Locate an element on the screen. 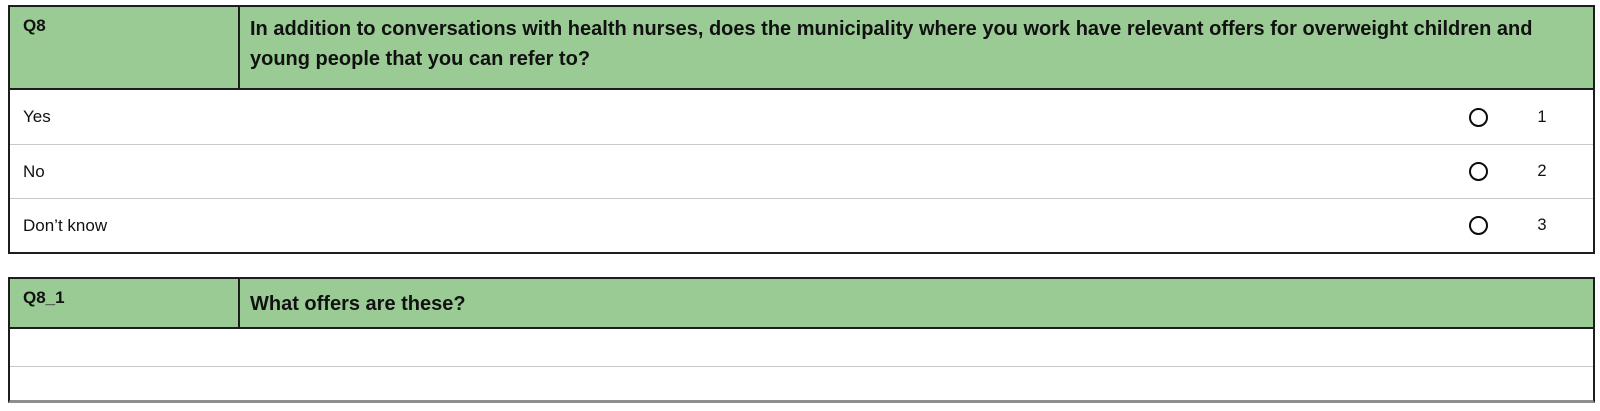 The image size is (1600, 411). radio-button-dont-know is located at coordinates (1478, 225).